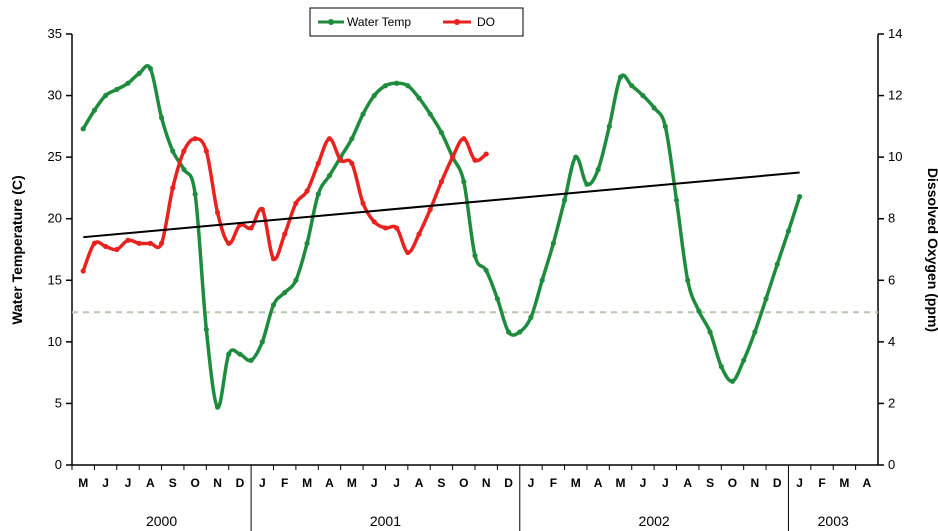  What do you see at coordinates (284, 204) in the screenshot?
I see `do-series-line` at bounding box center [284, 204].